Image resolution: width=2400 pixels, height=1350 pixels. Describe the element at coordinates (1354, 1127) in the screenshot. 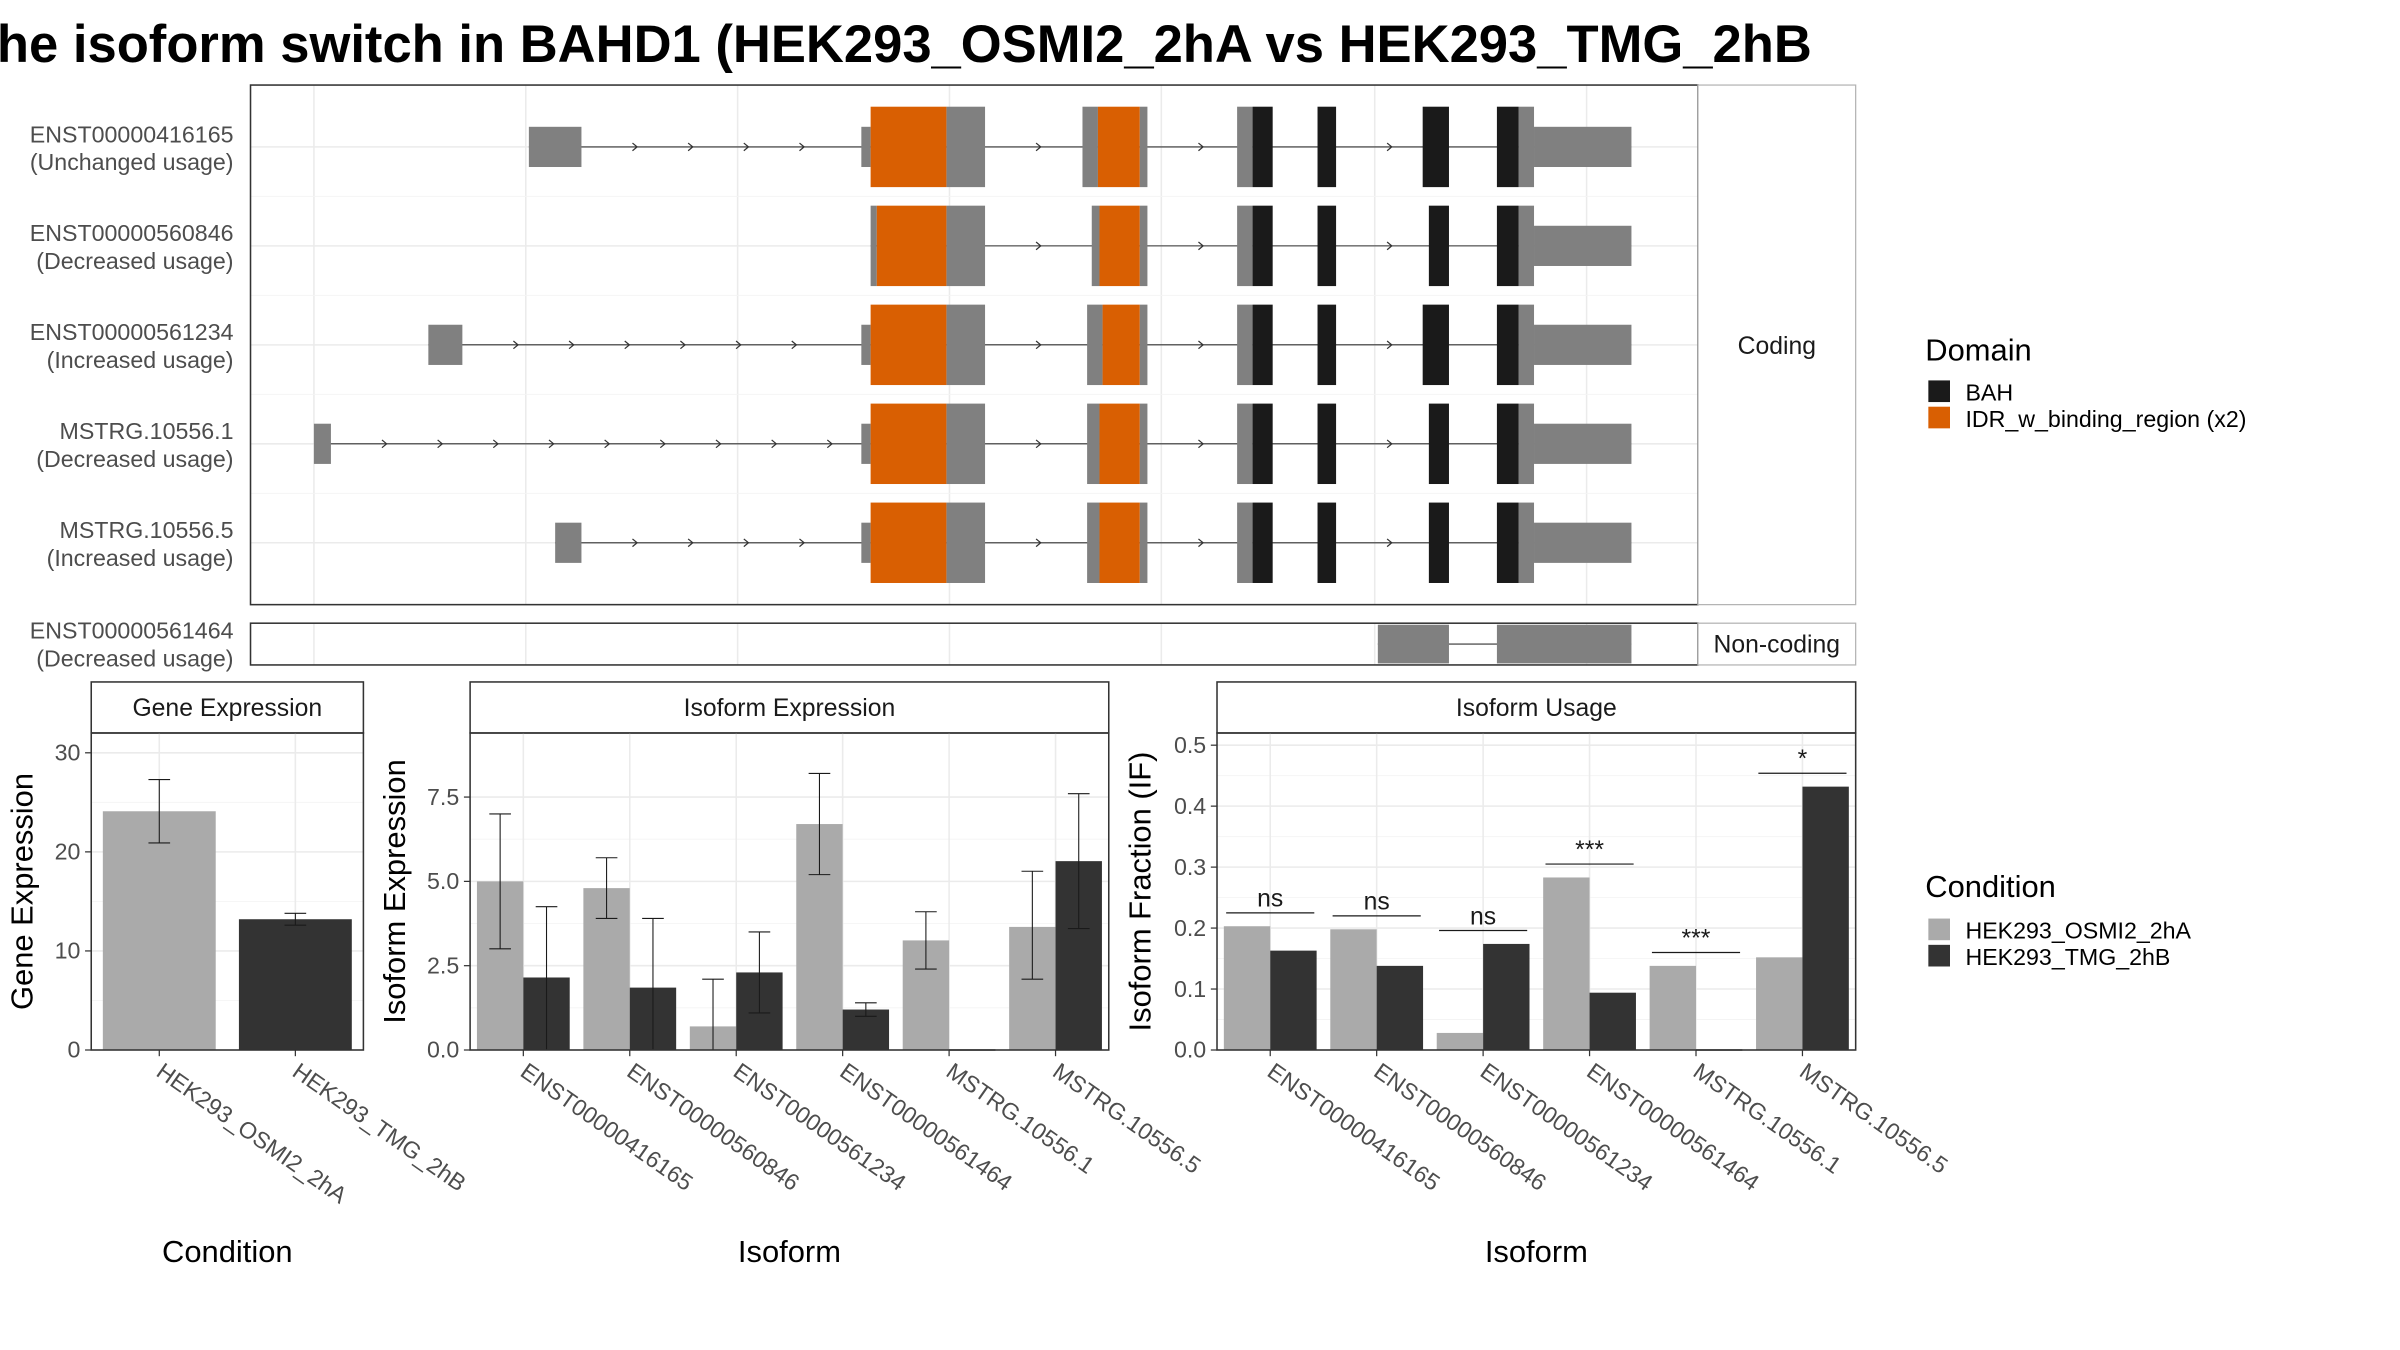

I see `x-tick-label: ENST00000416165` at that location.